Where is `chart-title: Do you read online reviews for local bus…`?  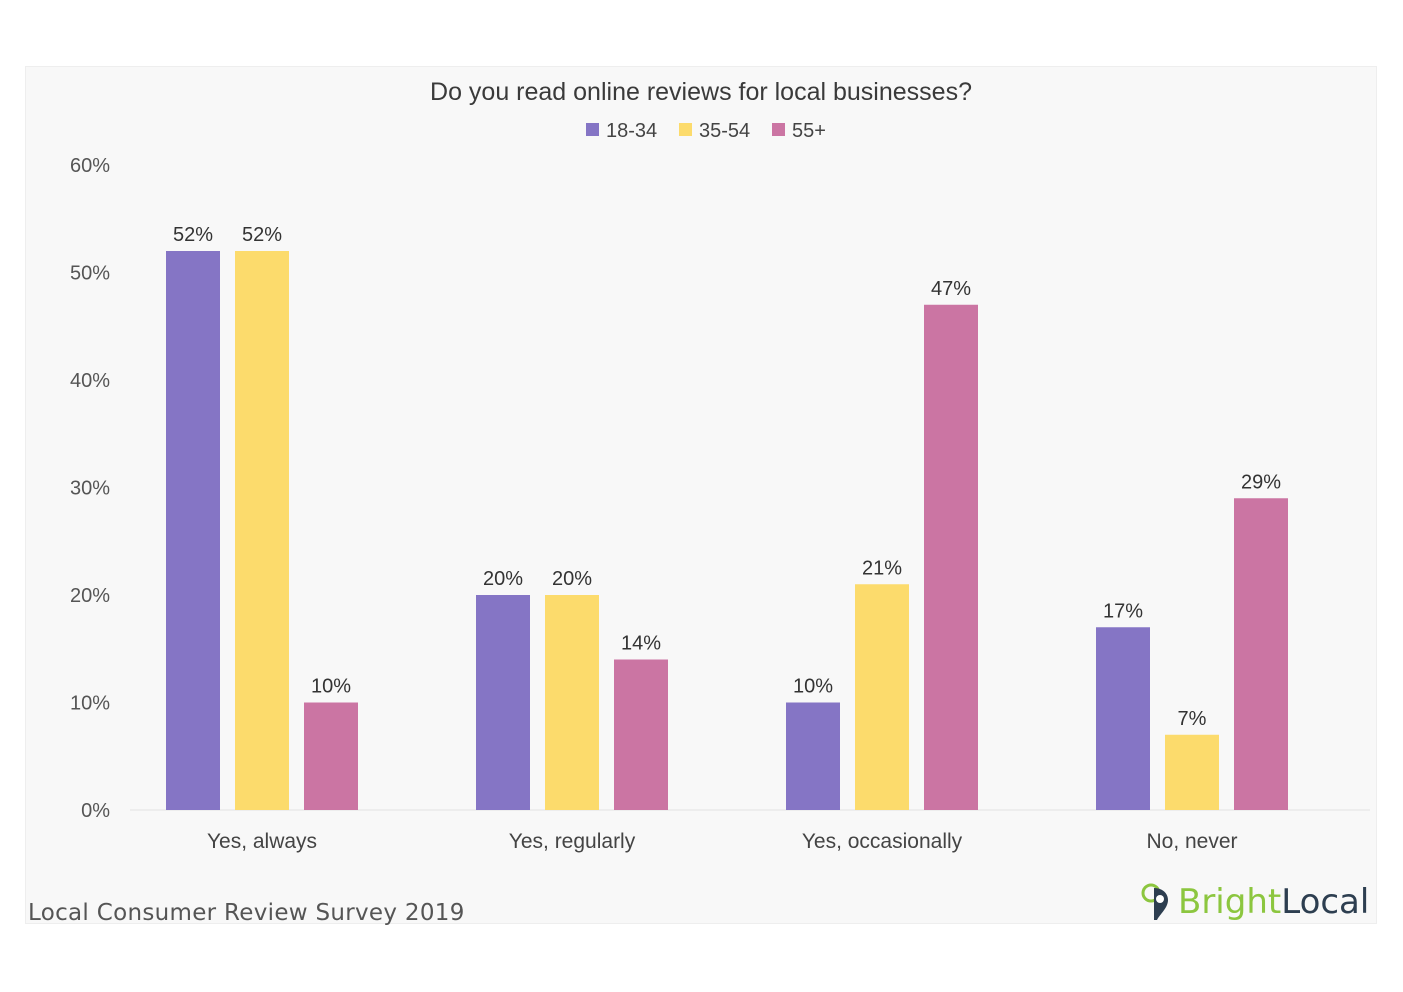
chart-title: Do you read online reviews for local bus… is located at coordinates (701, 92).